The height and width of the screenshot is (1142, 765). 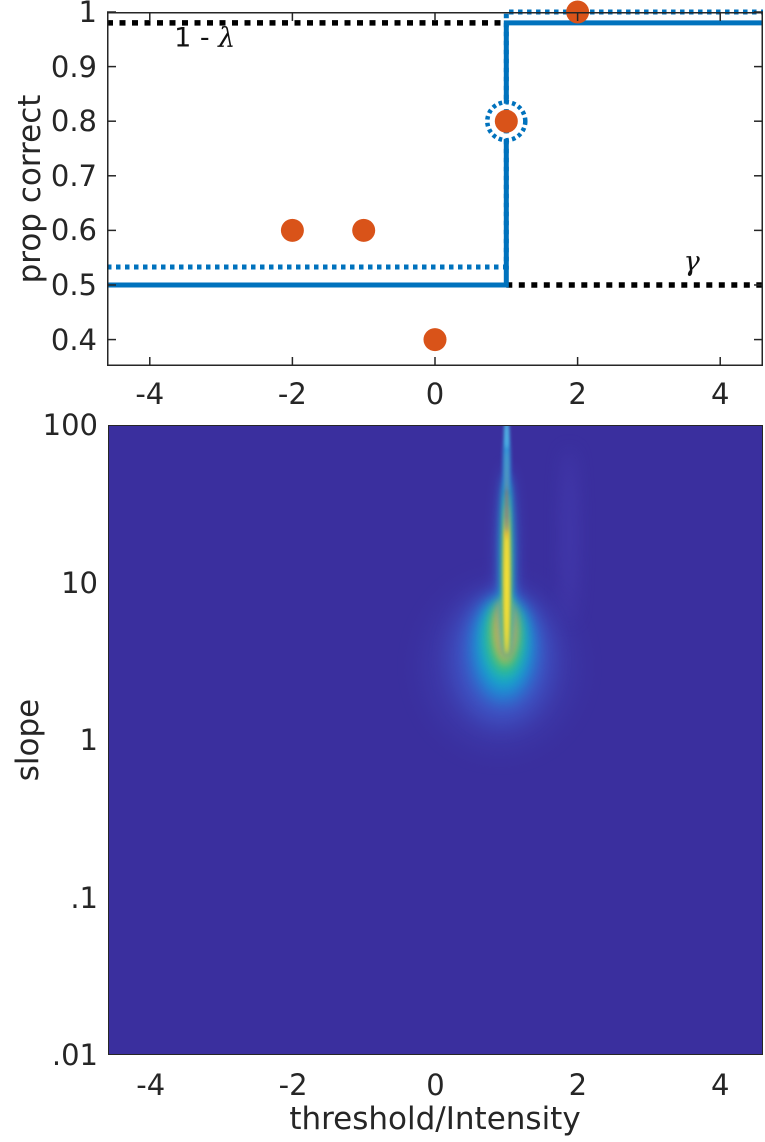 What do you see at coordinates (691, 262) in the screenshot?
I see `annotation-gamma: γ` at bounding box center [691, 262].